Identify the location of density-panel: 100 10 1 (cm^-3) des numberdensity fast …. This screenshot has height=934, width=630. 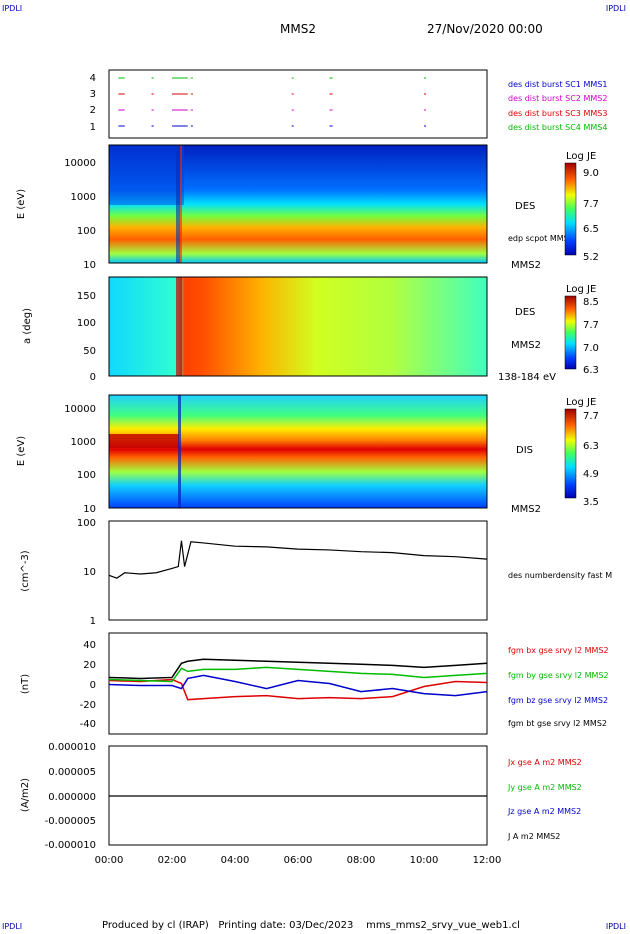
(316, 572).